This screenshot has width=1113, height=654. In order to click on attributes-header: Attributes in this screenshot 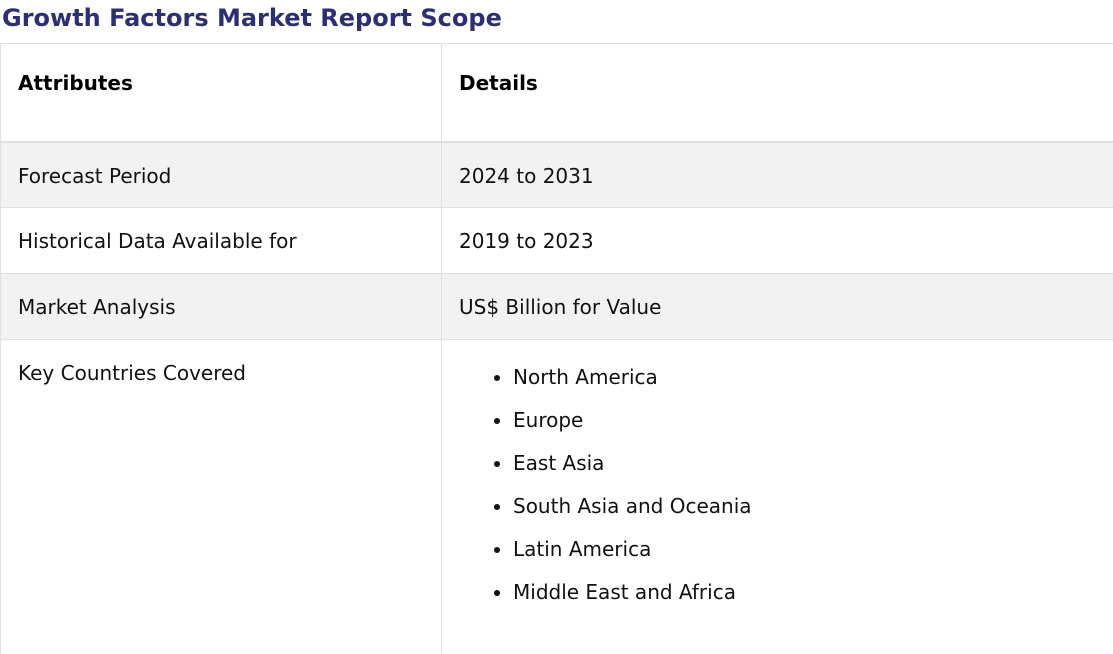, I will do `click(221, 92)`.